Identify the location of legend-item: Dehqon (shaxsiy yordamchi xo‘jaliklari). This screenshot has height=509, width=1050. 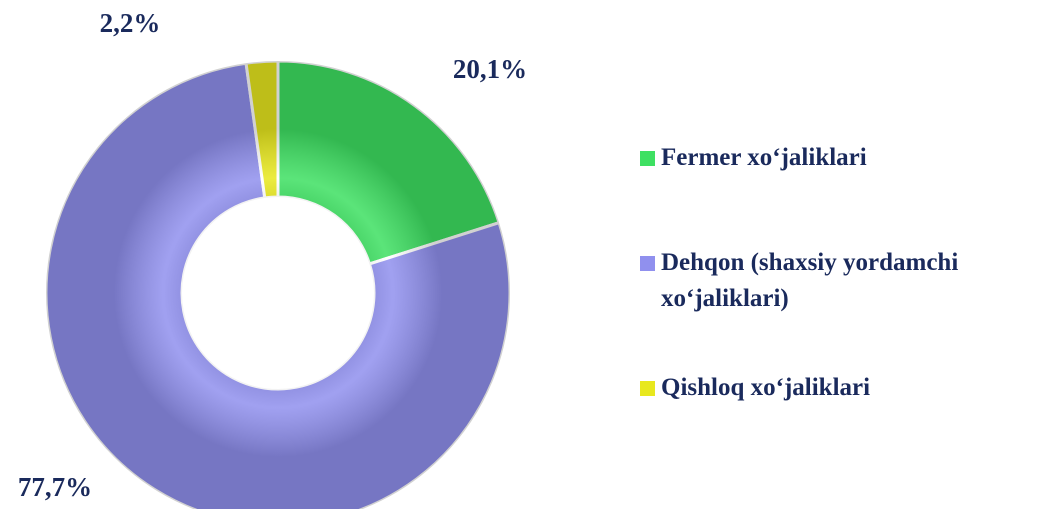
(840, 281).